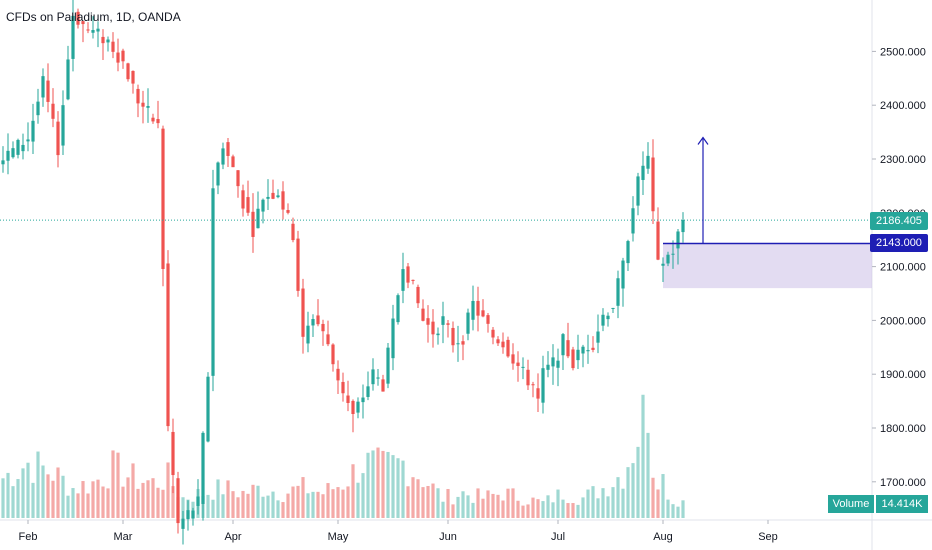 The image size is (932, 550). Describe the element at coordinates (232, 537) in the screenshot. I see `x-tick-label: Apr` at that location.